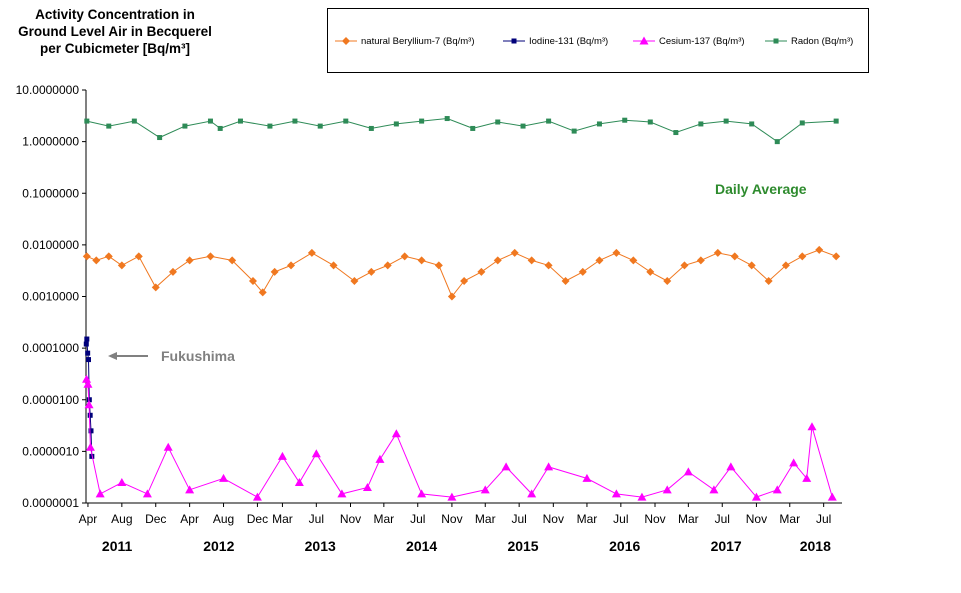 The image size is (961, 593). I want to click on chart-title-line-2: Ground Level Air in Becquerel, so click(115, 31).